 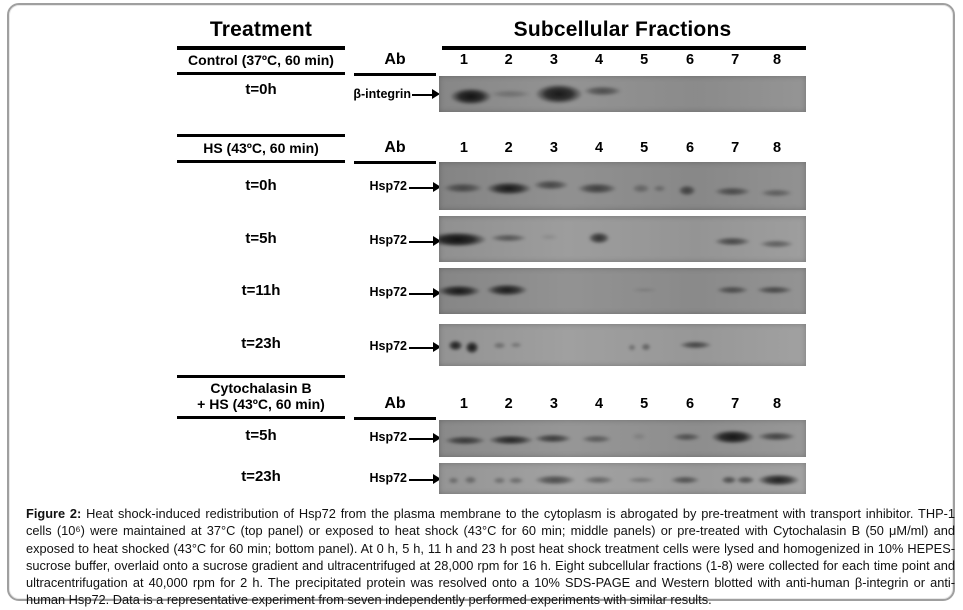 What do you see at coordinates (622, 239) in the screenshot?
I see `blot-hs-t5` at bounding box center [622, 239].